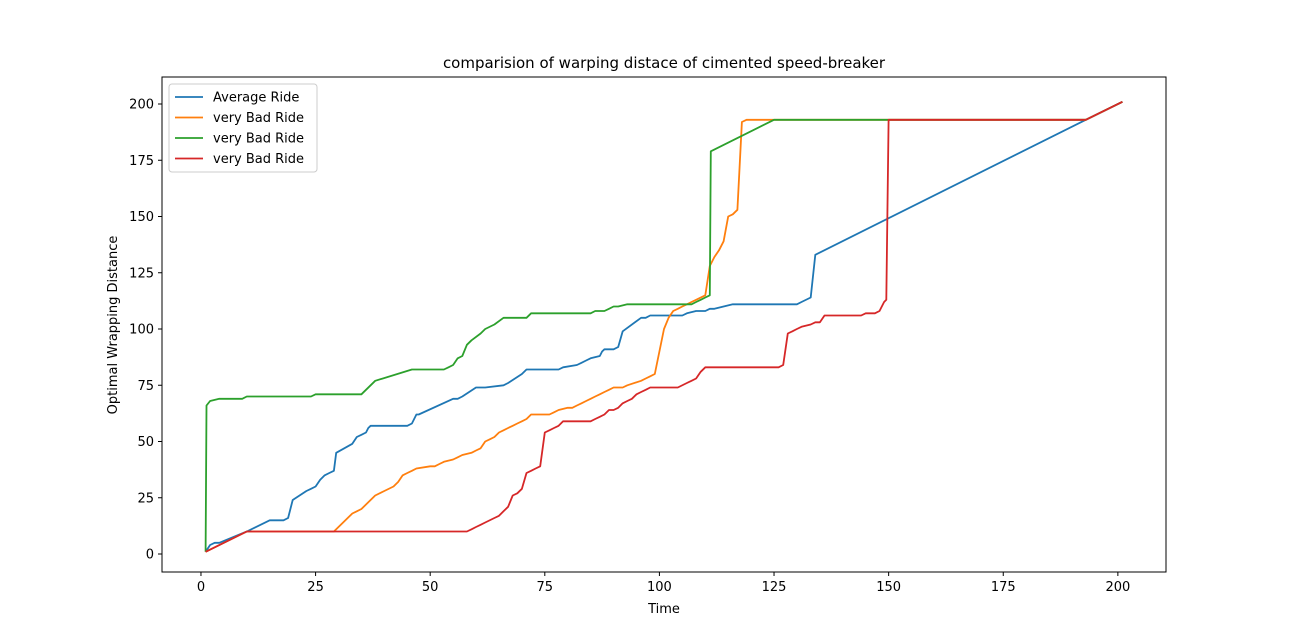 This screenshot has width=1296, height=643. I want to click on y-tick-label: 125, so click(141, 273).